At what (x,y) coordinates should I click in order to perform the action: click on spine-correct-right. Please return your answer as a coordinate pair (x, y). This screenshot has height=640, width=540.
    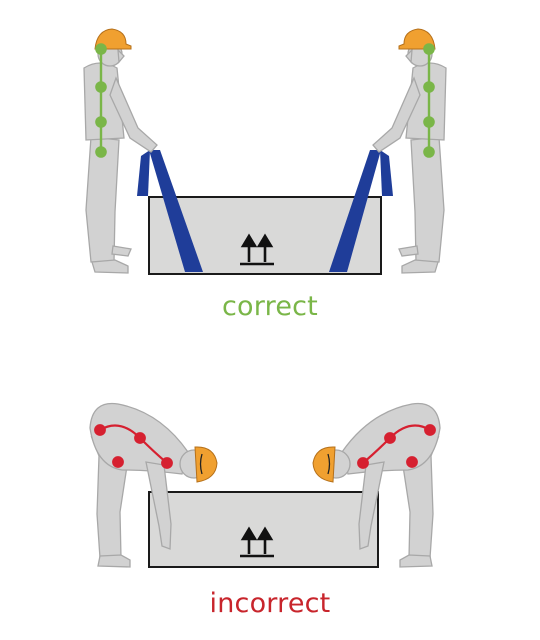
    Looking at the image, I should click on (429, 100).